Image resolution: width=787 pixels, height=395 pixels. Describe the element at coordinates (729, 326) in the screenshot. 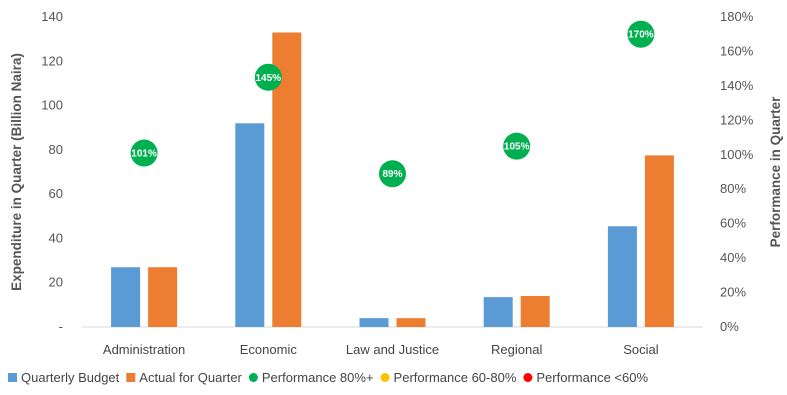

I see `y2-tick-label: 0%` at that location.